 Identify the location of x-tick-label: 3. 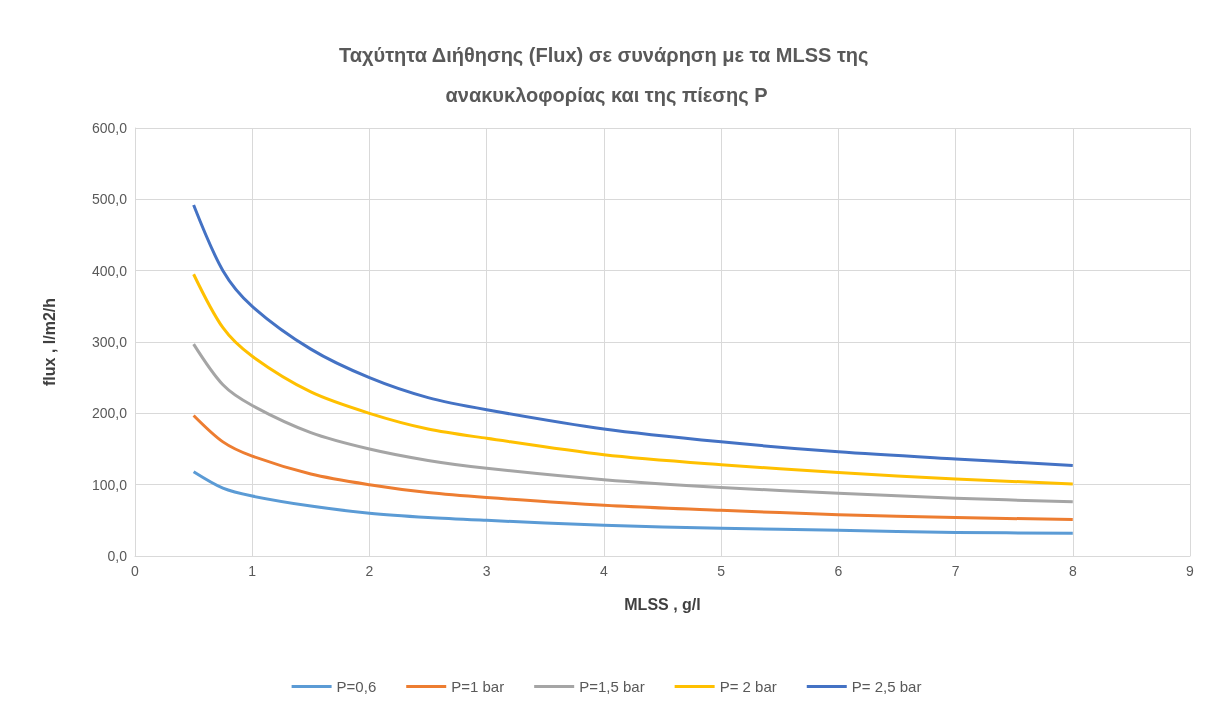
(486, 571).